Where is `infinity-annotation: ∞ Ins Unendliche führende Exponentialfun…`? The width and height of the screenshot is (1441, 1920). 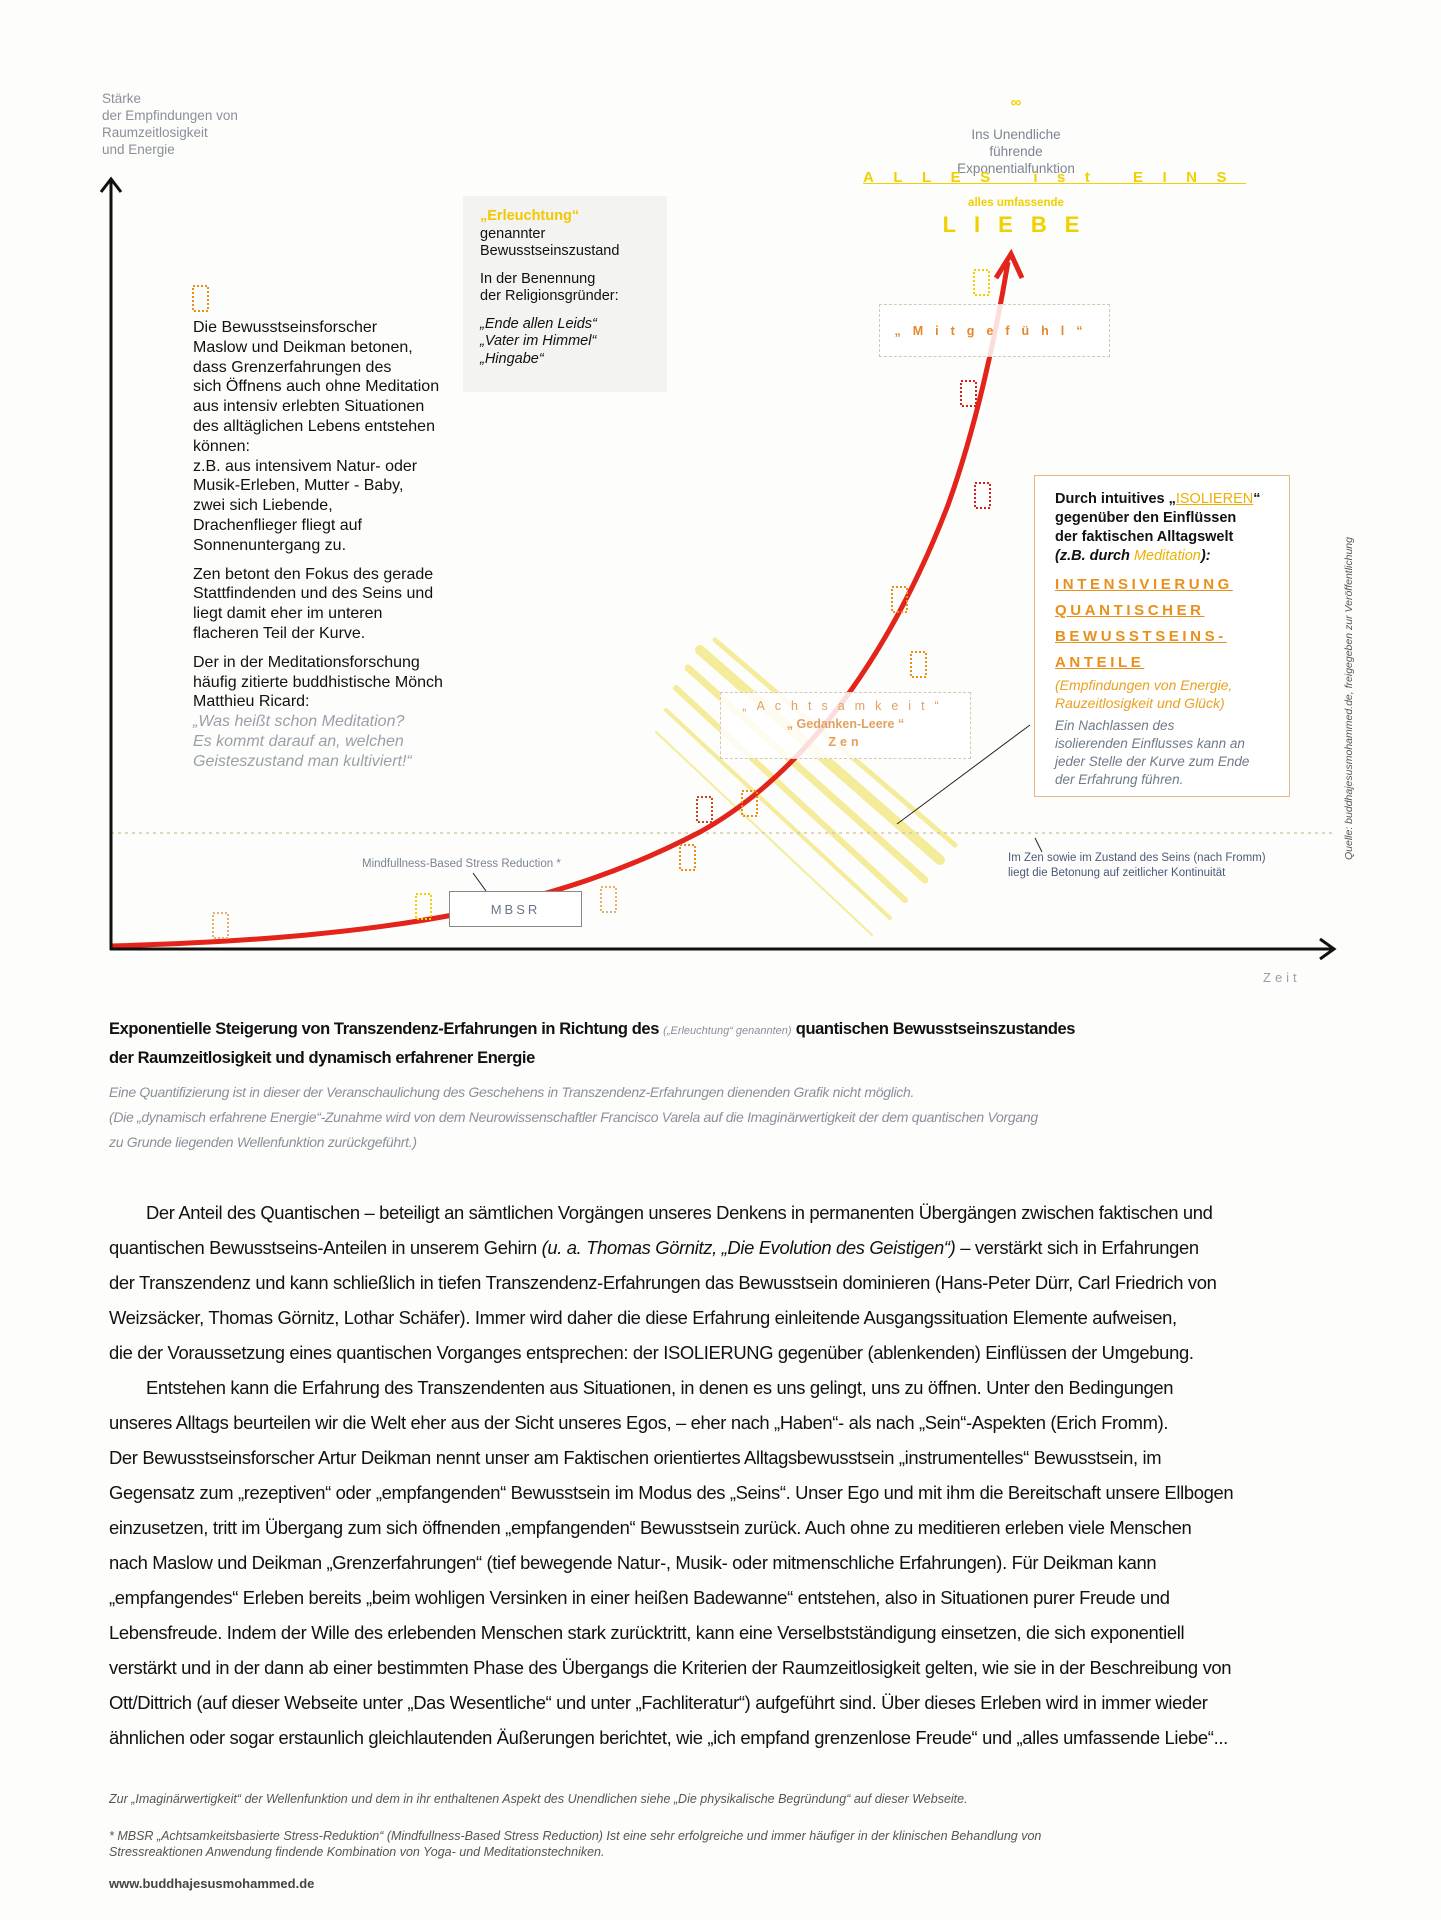
infinity-annotation: ∞ Ins Unendliche führende Exponentialfun… is located at coordinates (1016, 128).